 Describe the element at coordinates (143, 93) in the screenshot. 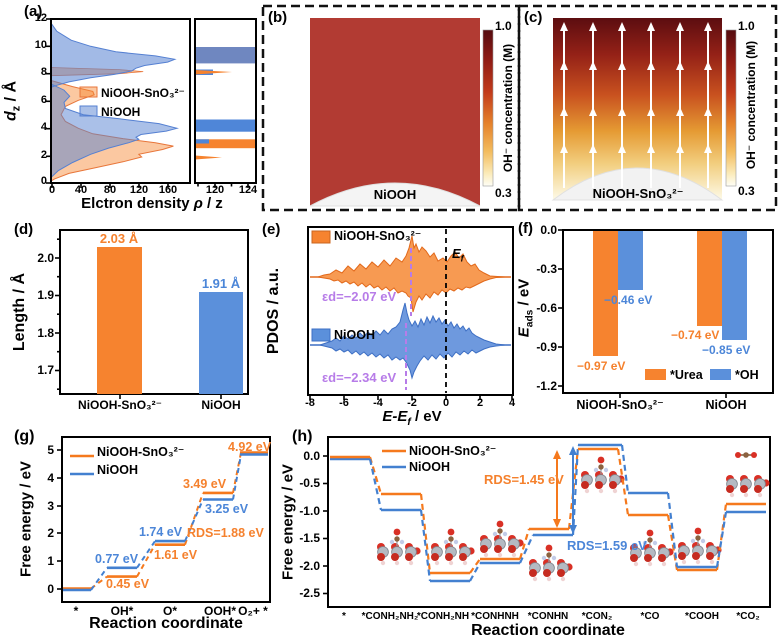

I see `a-legend-label-sno3: NiOOH-SnO₃²⁻` at that location.